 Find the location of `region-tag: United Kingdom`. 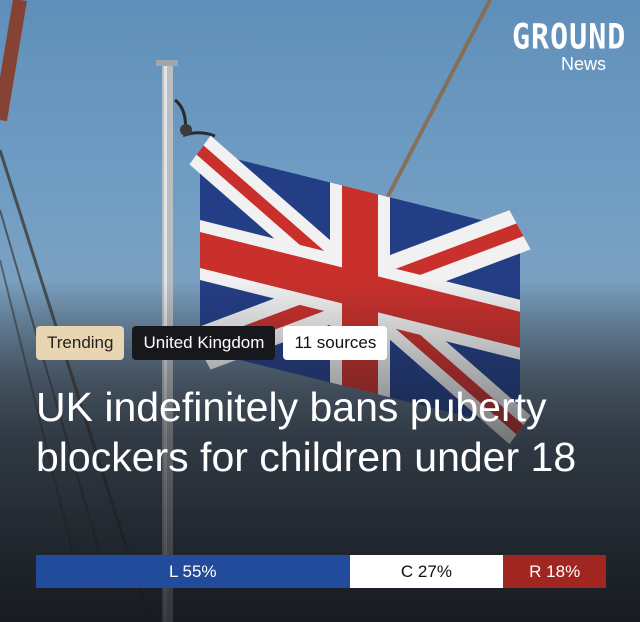

region-tag: United Kingdom is located at coordinates (204, 343).